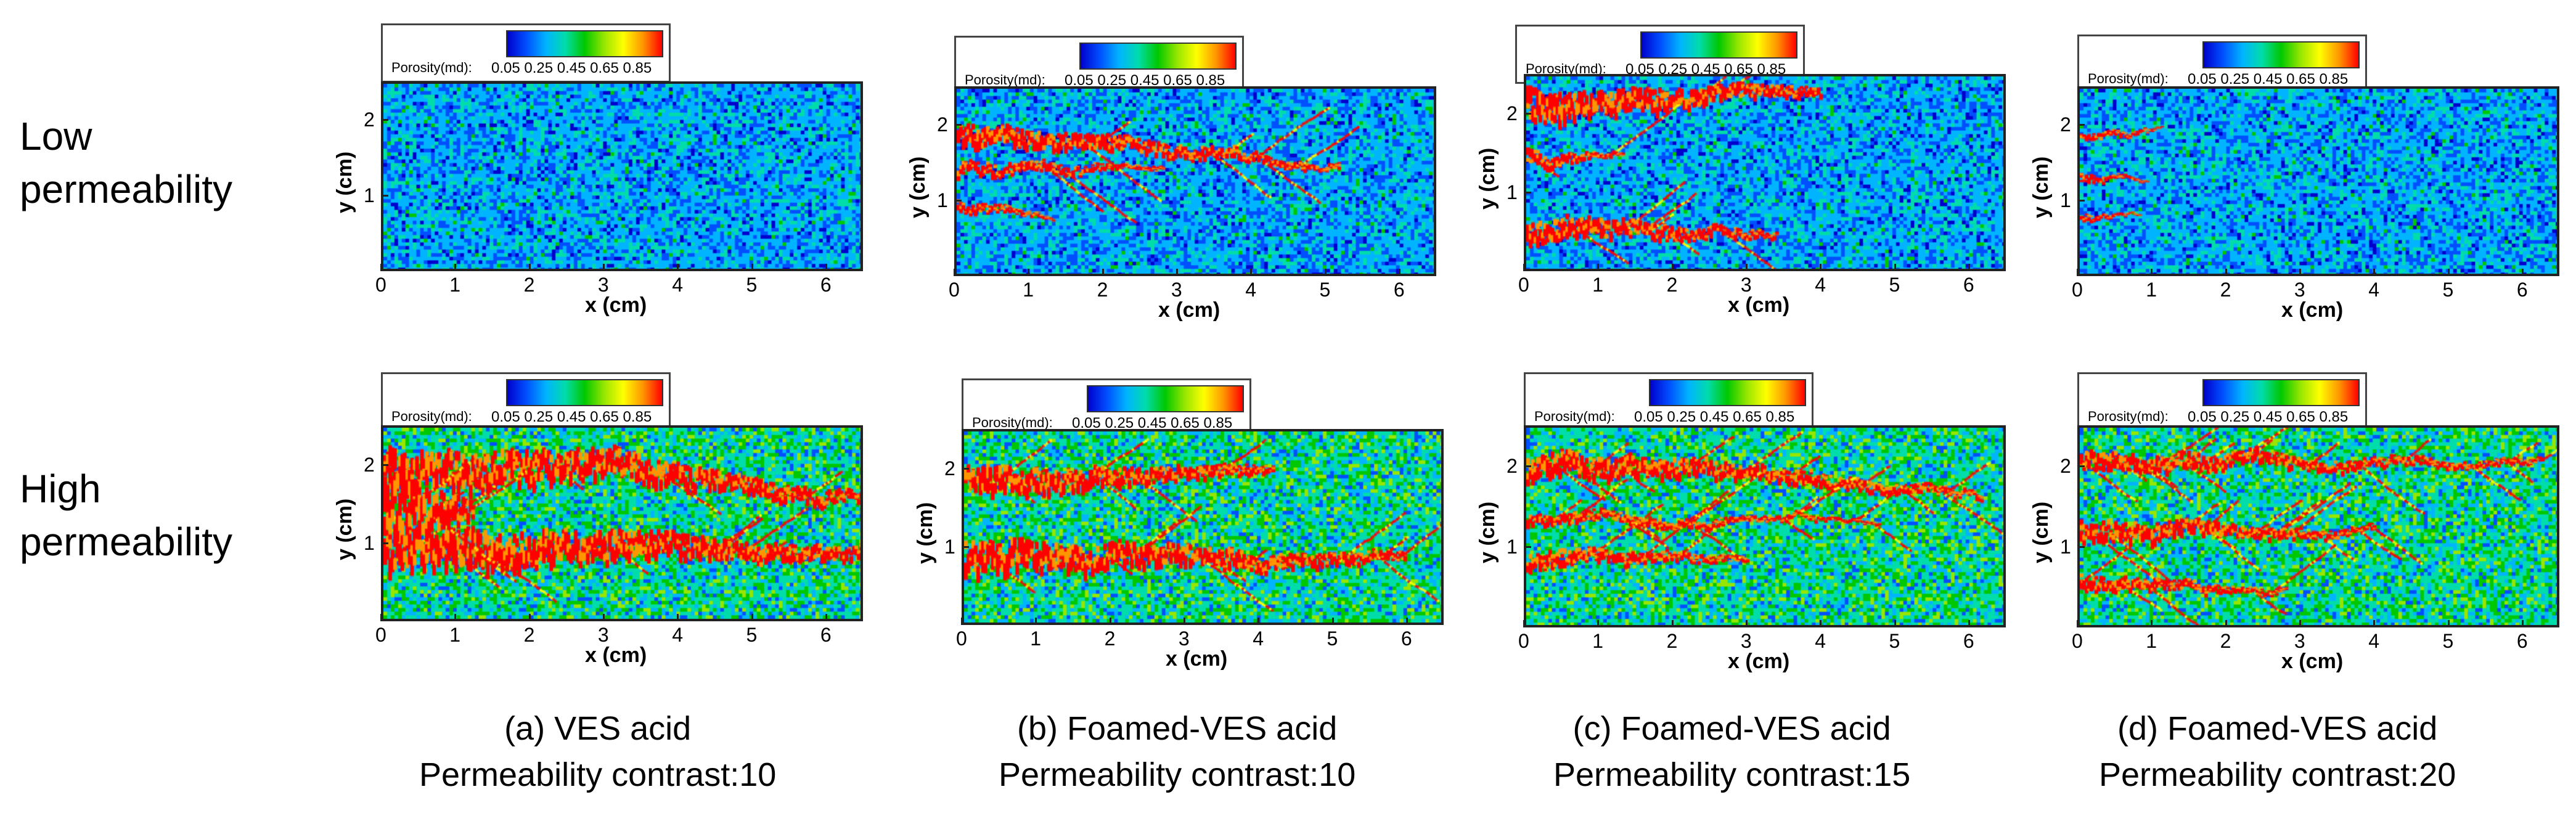  What do you see at coordinates (126, 189) in the screenshot?
I see `row-label-low-line2: permeability` at bounding box center [126, 189].